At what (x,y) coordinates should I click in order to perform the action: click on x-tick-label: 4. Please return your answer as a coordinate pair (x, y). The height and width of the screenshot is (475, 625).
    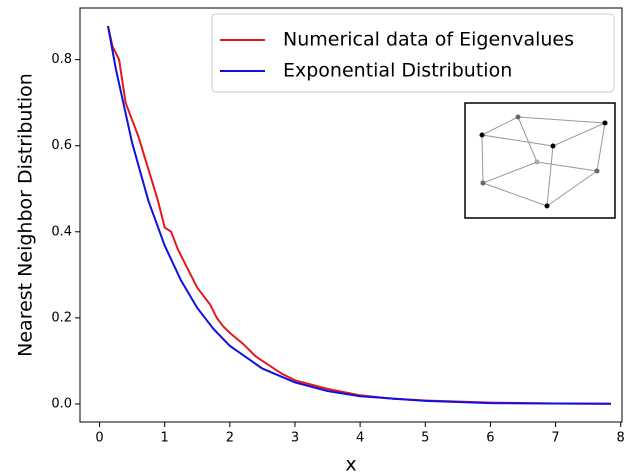
    Looking at the image, I should click on (360, 438).